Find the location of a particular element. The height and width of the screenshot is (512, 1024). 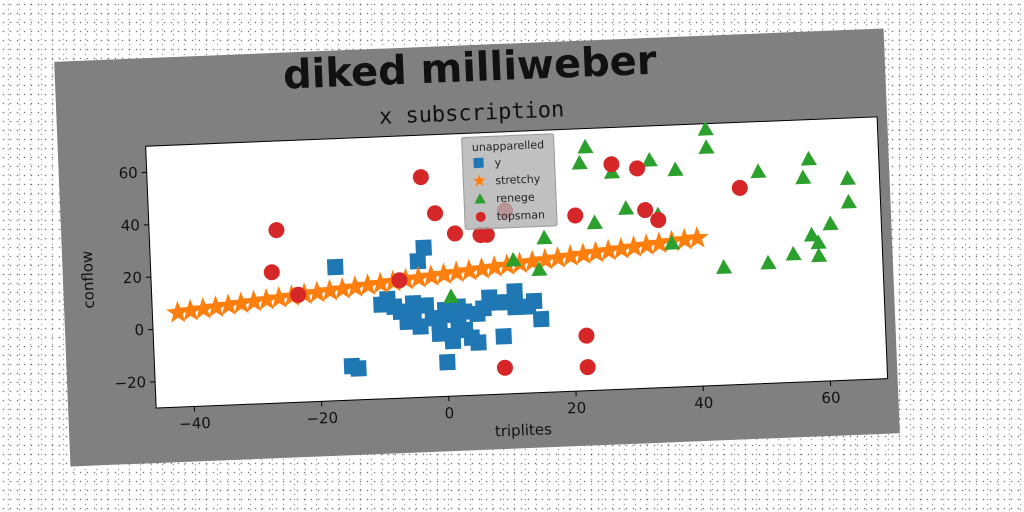

y-tick-label: 40 is located at coordinates (130, 225).